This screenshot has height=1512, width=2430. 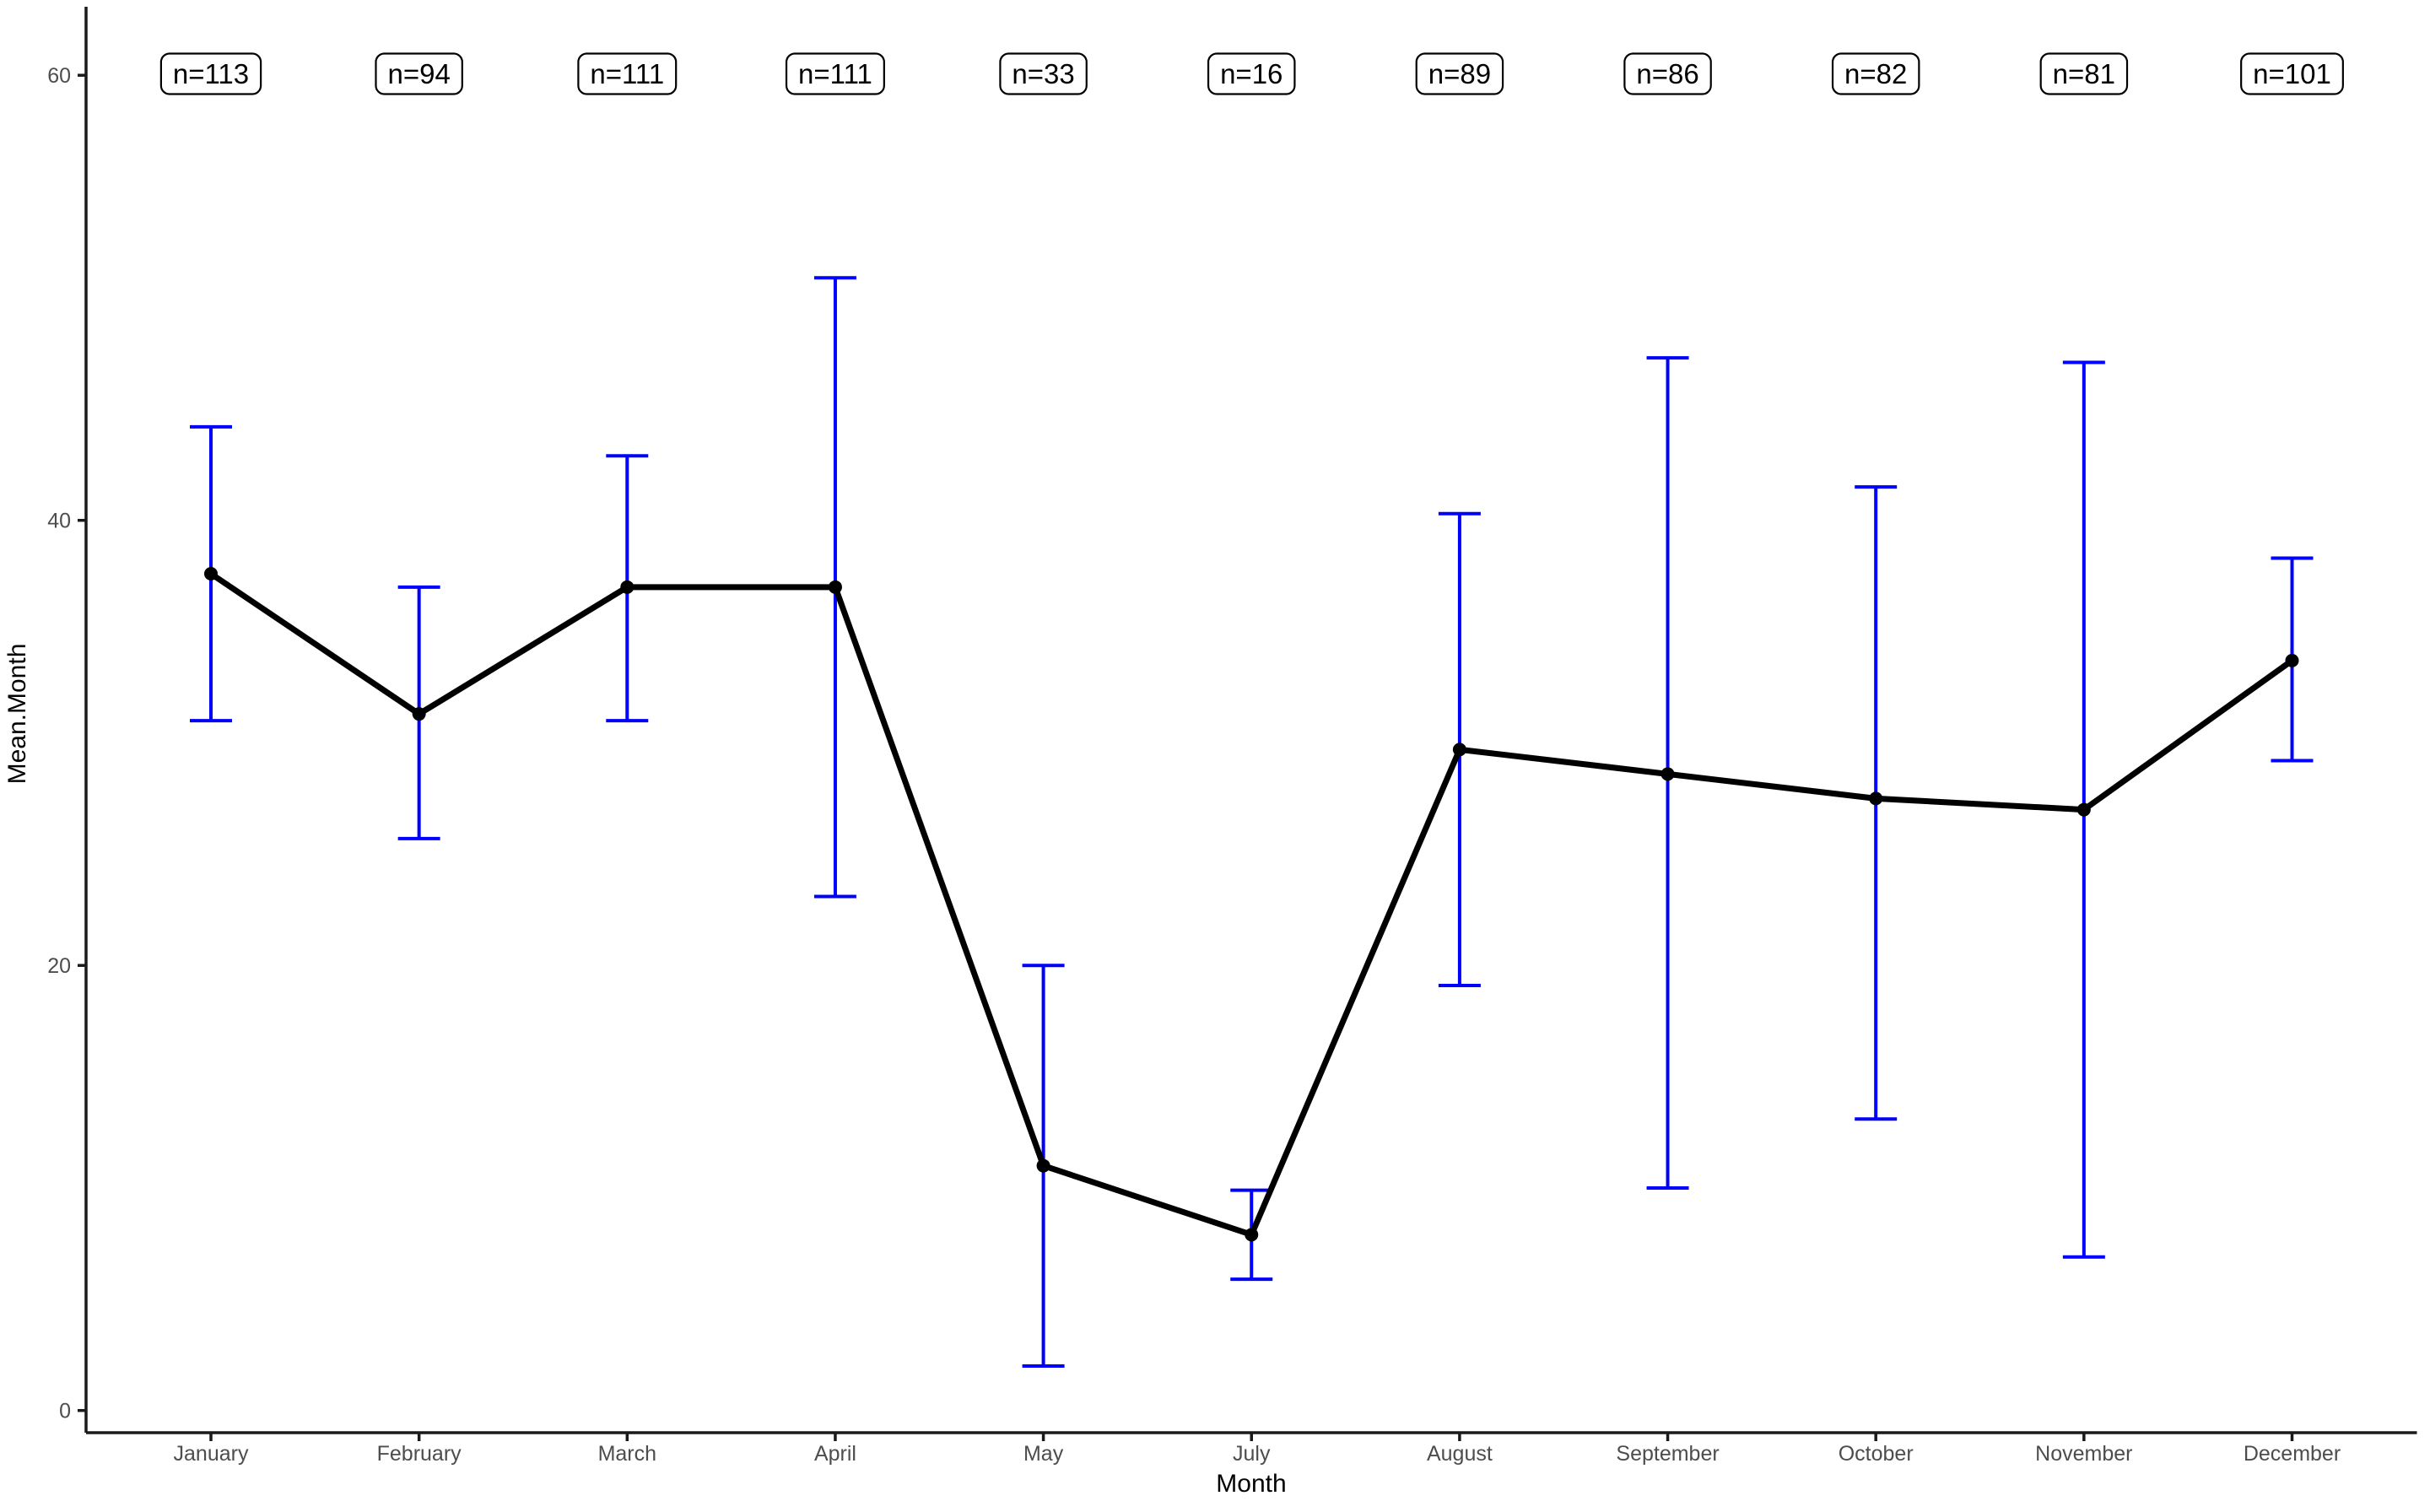 I want to click on count-label-text: n=94, so click(x=418, y=73).